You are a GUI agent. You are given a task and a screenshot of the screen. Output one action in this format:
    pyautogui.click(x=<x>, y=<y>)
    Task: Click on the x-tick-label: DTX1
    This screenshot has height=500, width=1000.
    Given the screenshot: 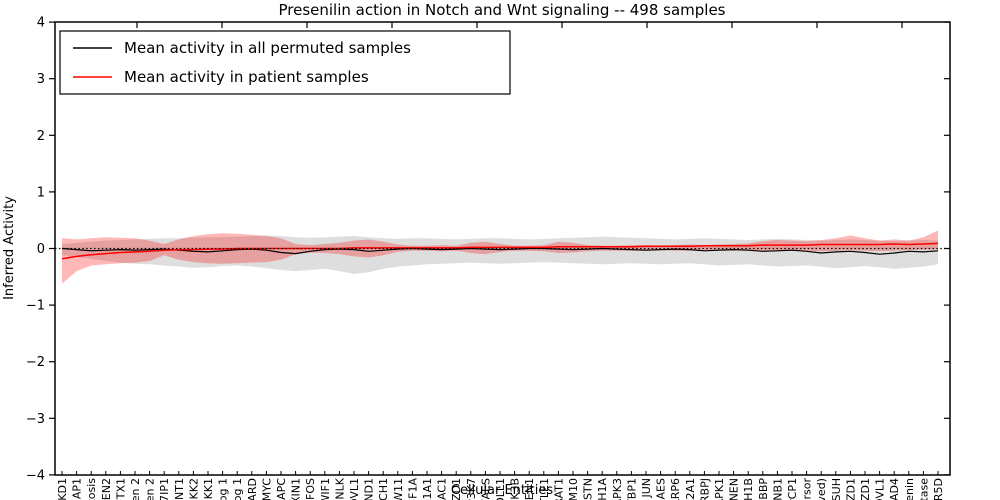 What is the action you would take?
    pyautogui.click(x=120, y=489)
    